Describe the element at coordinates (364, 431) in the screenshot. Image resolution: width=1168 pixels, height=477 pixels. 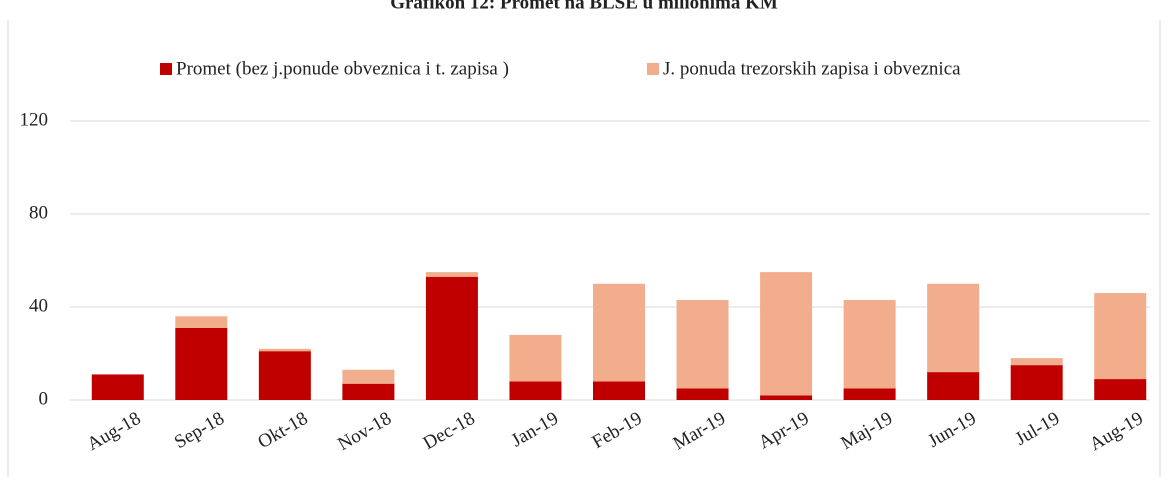
I see `x-tick-label: Nov-18` at that location.